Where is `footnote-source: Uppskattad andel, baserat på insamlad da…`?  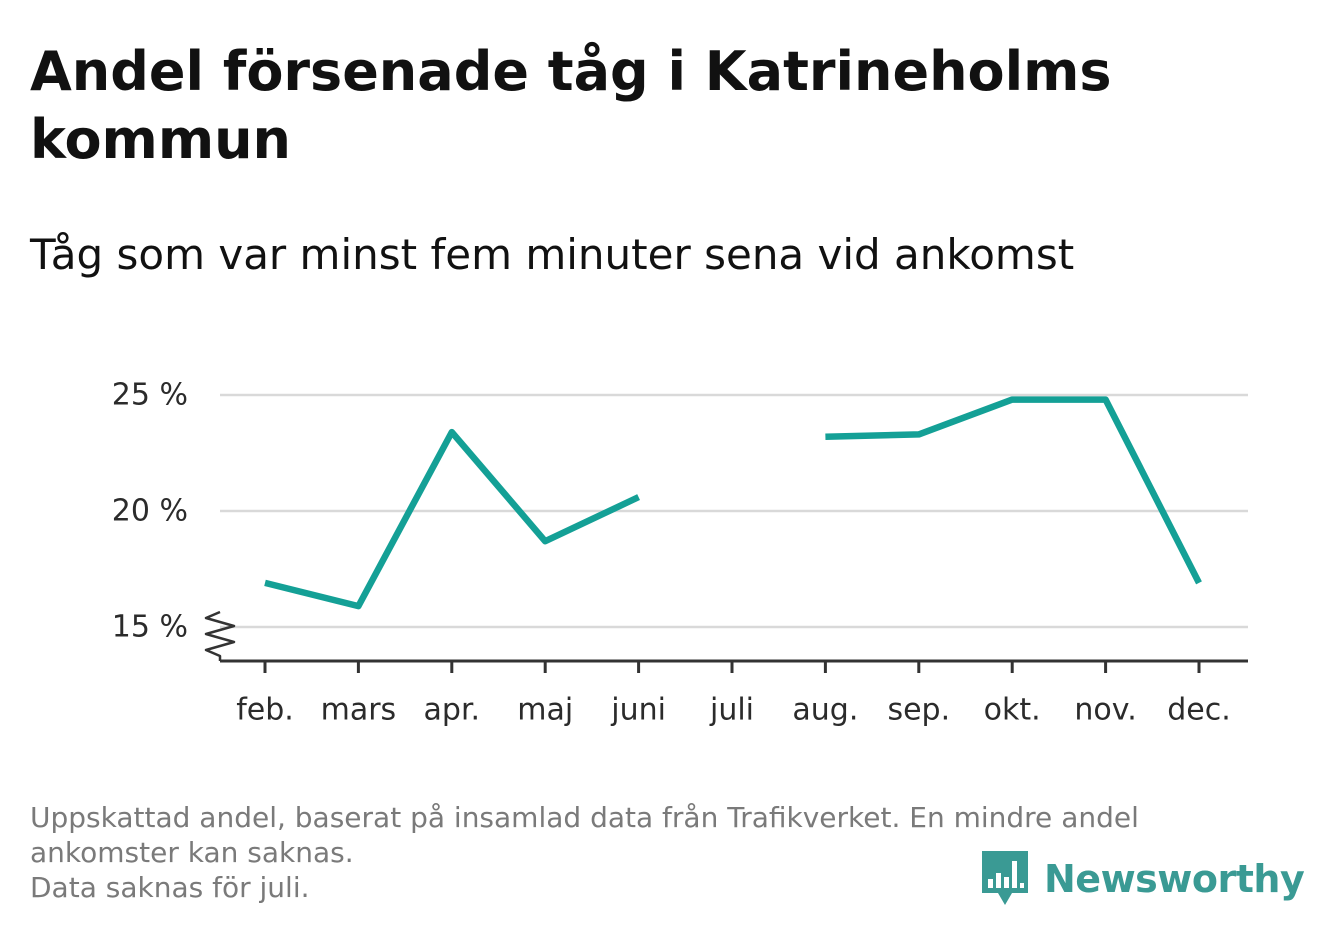 footnote-source: Uppskattad andel, baserat på insamlad da… is located at coordinates (584, 835).